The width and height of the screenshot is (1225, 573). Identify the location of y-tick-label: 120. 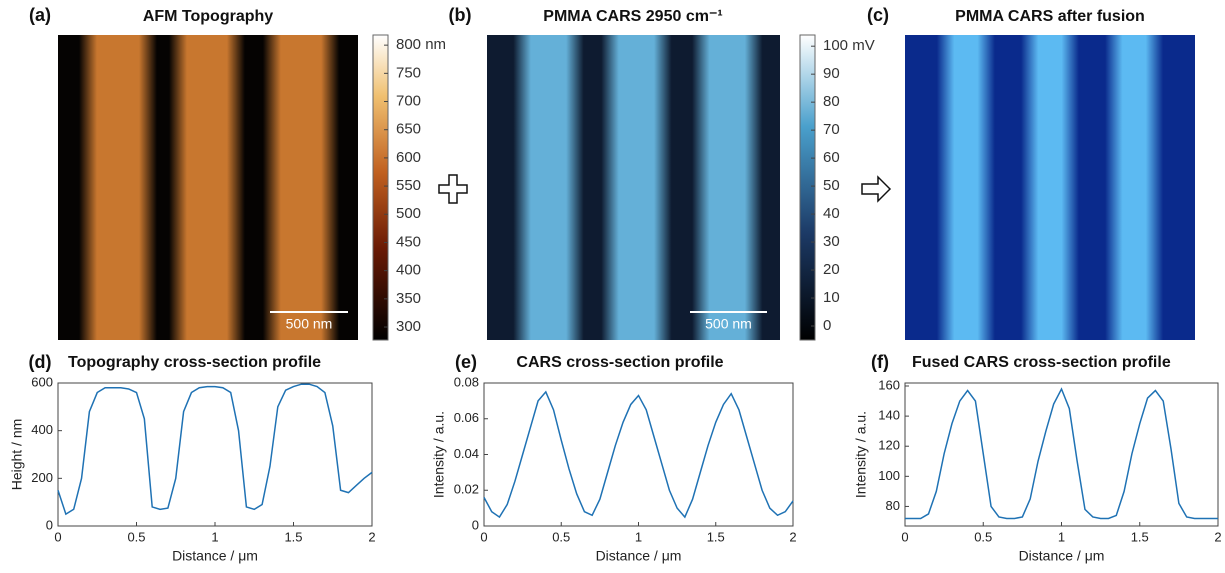
(889, 445).